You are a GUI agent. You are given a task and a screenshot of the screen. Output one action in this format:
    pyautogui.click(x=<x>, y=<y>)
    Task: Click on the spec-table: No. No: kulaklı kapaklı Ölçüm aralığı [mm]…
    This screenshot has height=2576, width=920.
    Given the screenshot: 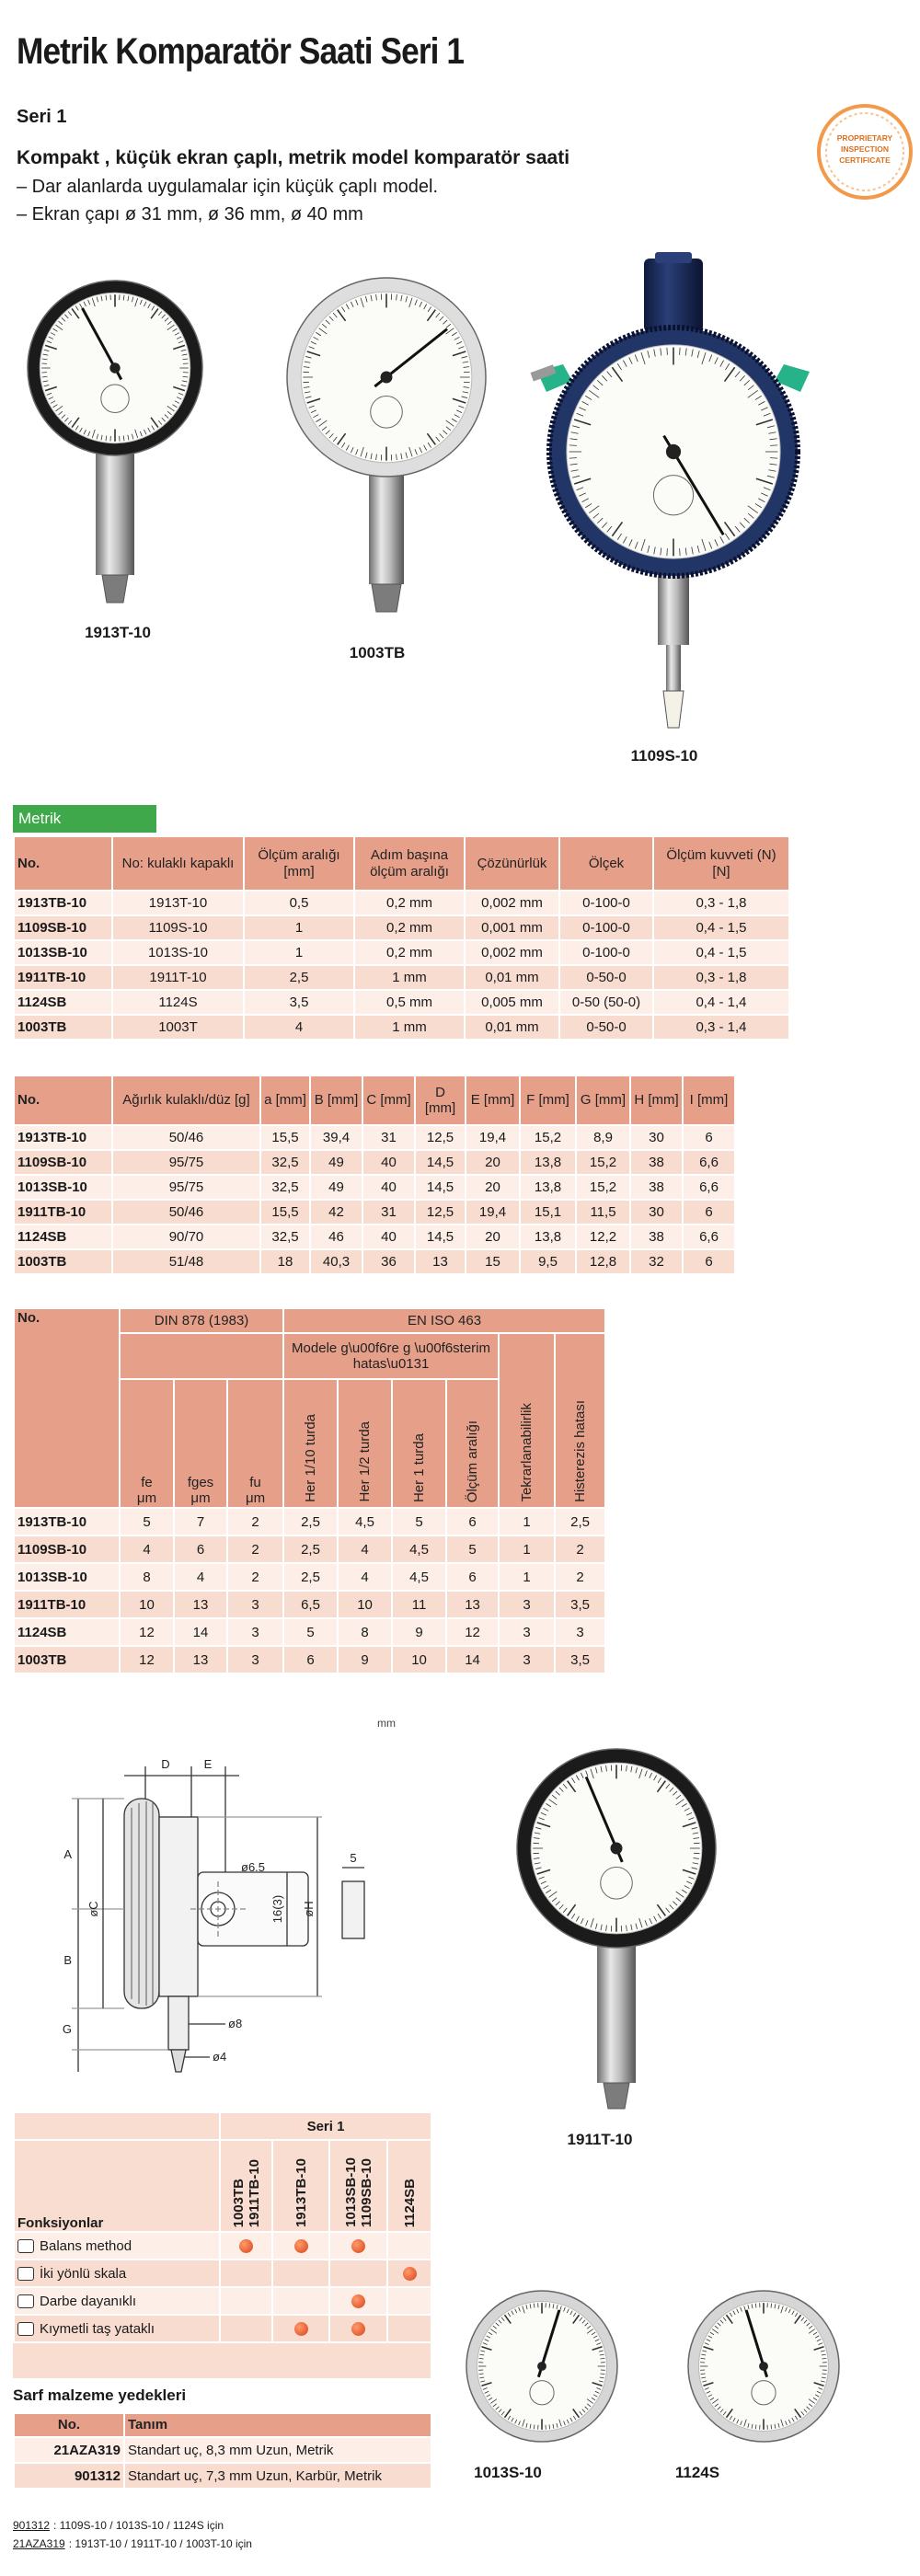 What is the action you would take?
    pyautogui.click(x=401, y=938)
    